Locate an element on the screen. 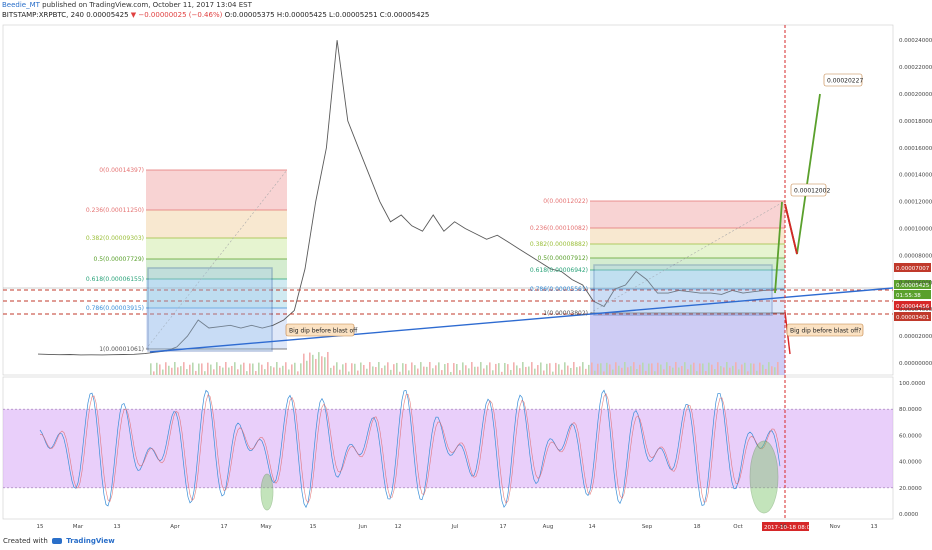 This screenshot has height=550, width=932. fib-right-label: 0.382(0.00008882) is located at coordinates (559, 244).